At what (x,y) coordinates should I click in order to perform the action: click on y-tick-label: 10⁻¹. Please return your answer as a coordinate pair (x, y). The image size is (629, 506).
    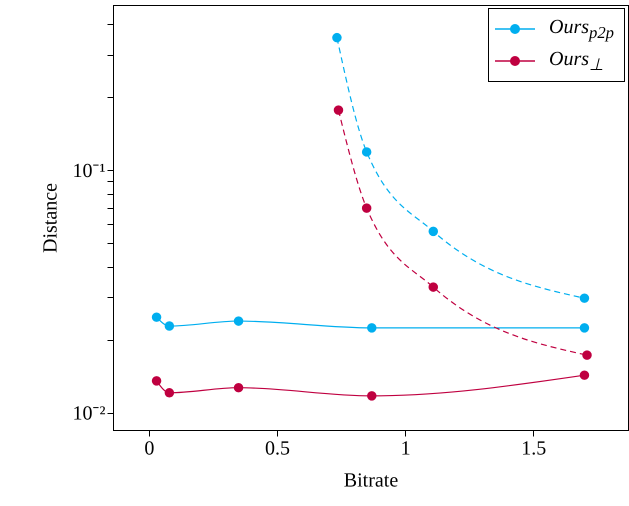
    Looking at the image, I should click on (89, 171).